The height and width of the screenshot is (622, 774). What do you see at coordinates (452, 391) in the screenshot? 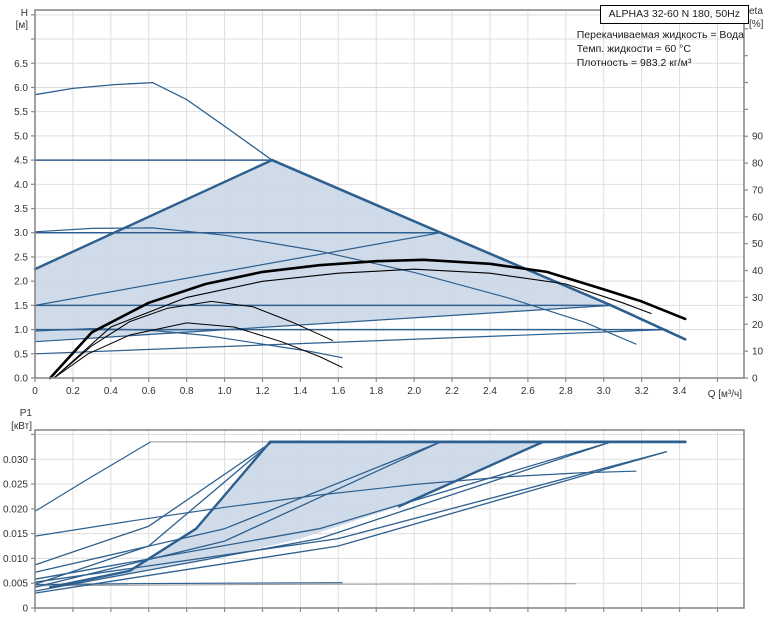
I see `x-tick-label: 2.2` at bounding box center [452, 391].